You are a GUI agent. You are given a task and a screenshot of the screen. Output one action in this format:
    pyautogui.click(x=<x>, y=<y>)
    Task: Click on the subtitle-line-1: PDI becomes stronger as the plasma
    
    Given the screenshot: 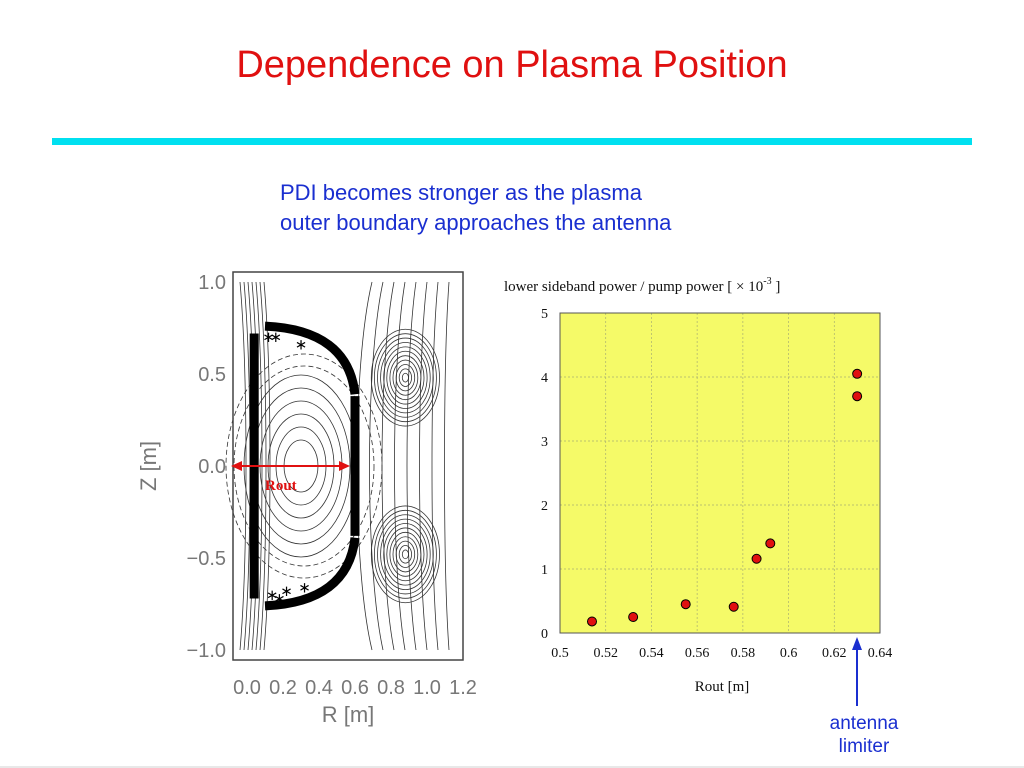 What is the action you would take?
    pyautogui.click(x=461, y=192)
    